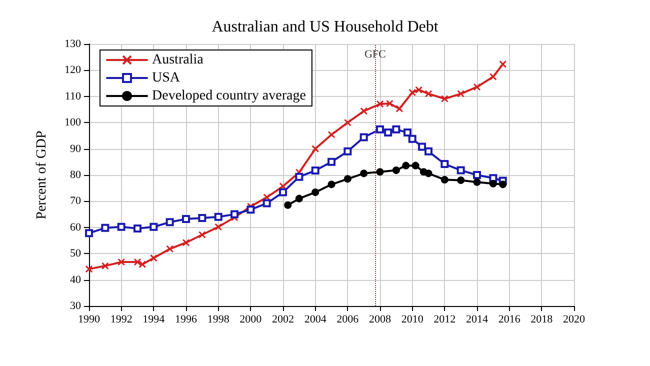 This screenshot has width=650, height=366. What do you see at coordinates (283, 320) in the screenshot?
I see `x-tick-label: 2002` at bounding box center [283, 320].